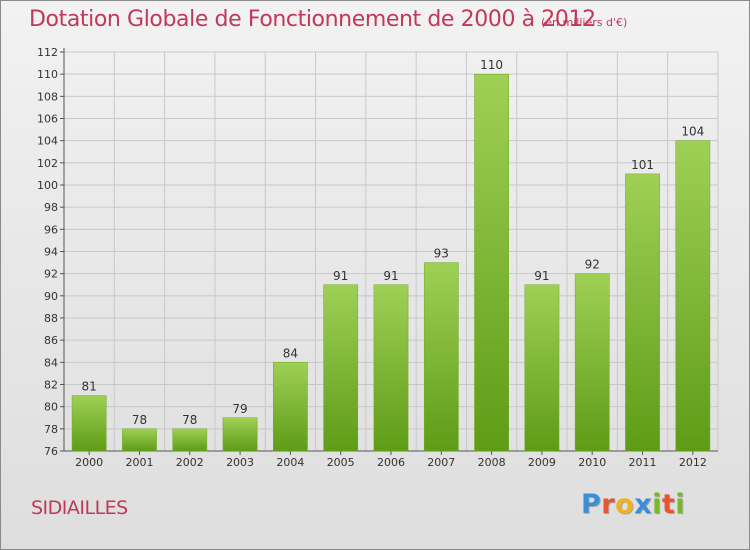  What do you see at coordinates (391, 462) in the screenshot?
I see `x-tick-label: 2006` at bounding box center [391, 462].